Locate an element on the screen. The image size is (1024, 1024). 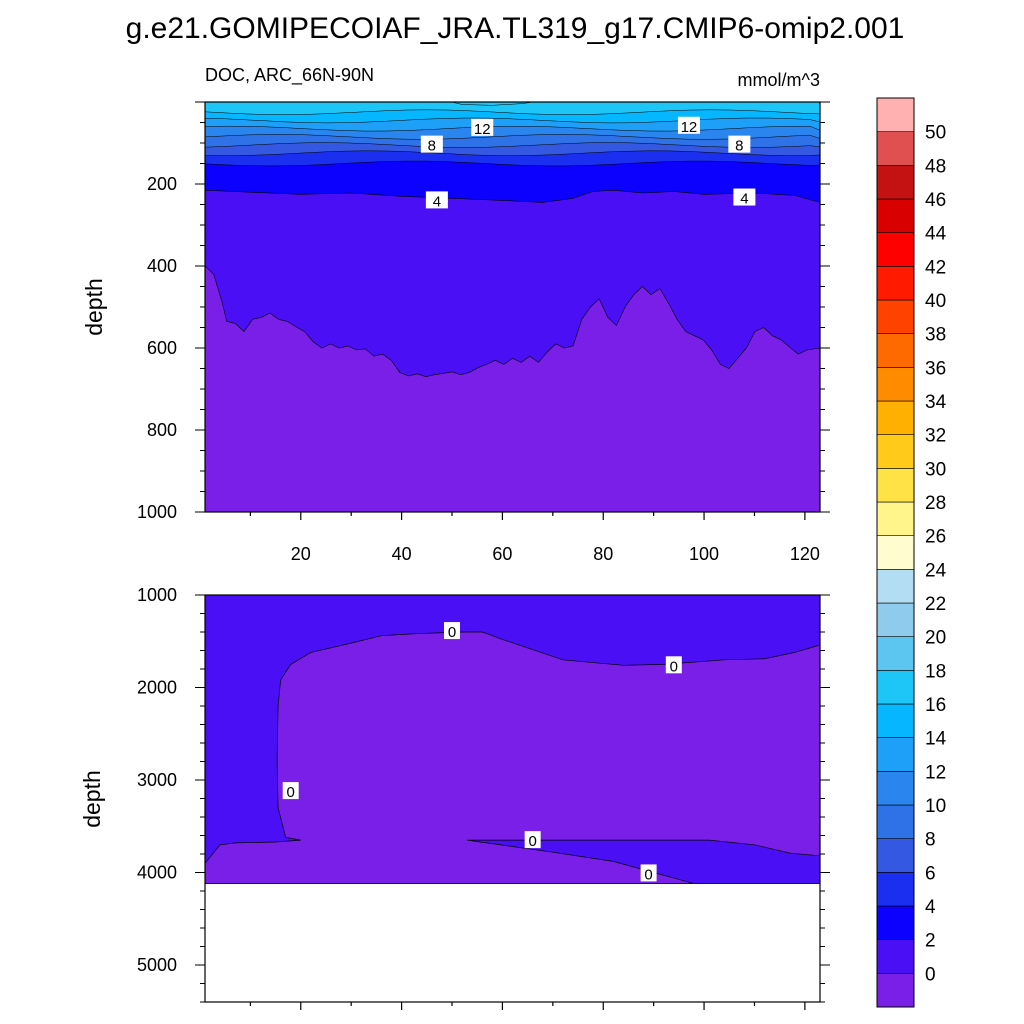
colorbar-tick-label: 38 is located at coordinates (935, 335).